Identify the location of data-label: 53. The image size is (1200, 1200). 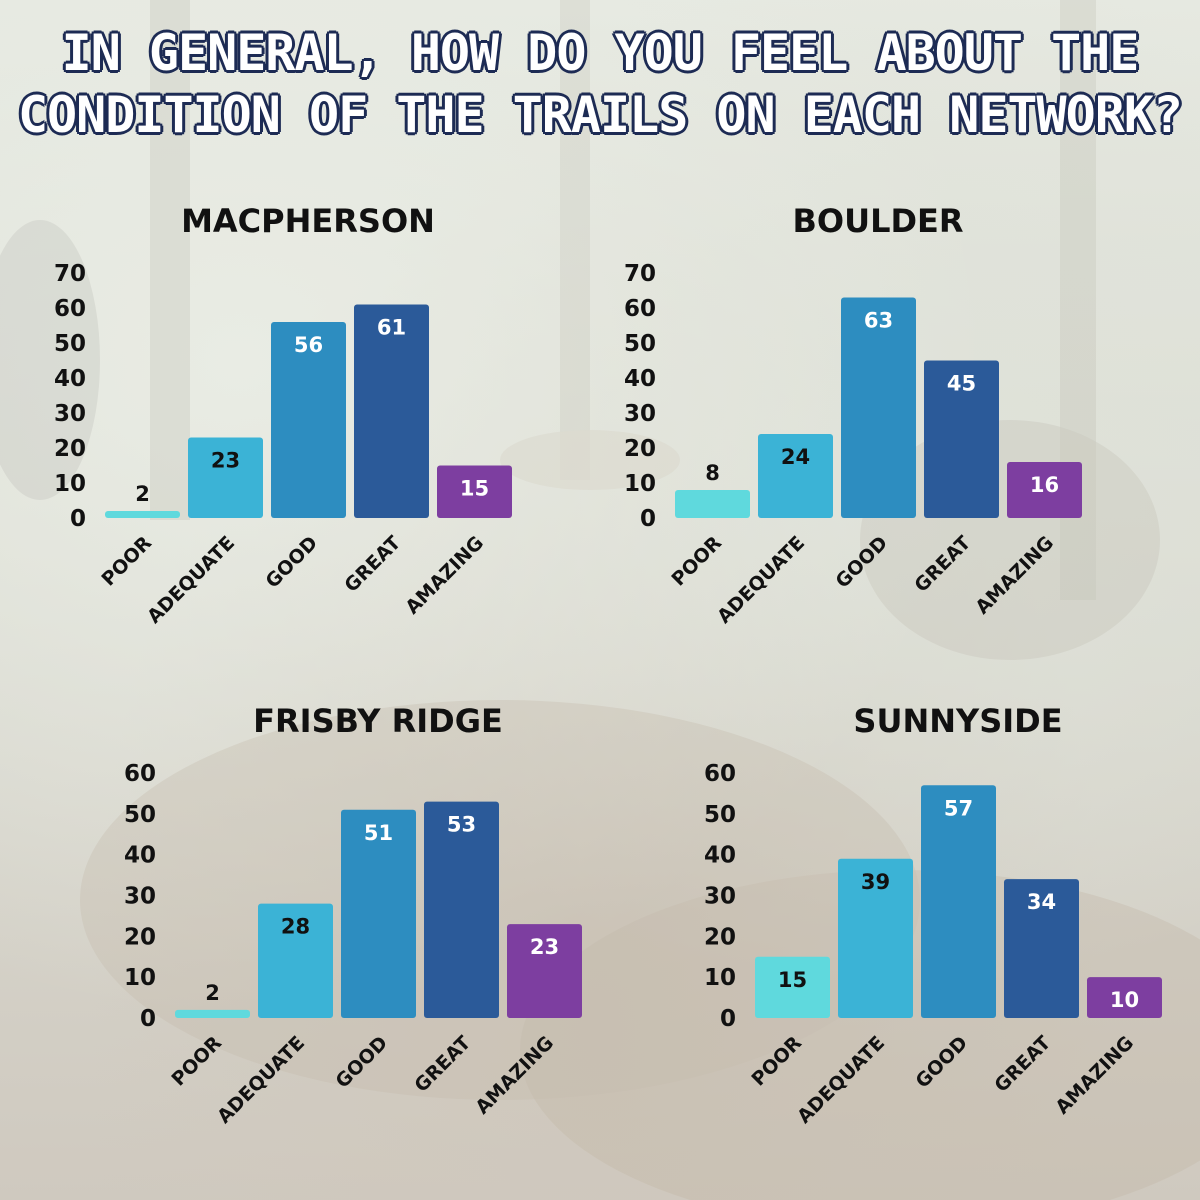
(461, 825).